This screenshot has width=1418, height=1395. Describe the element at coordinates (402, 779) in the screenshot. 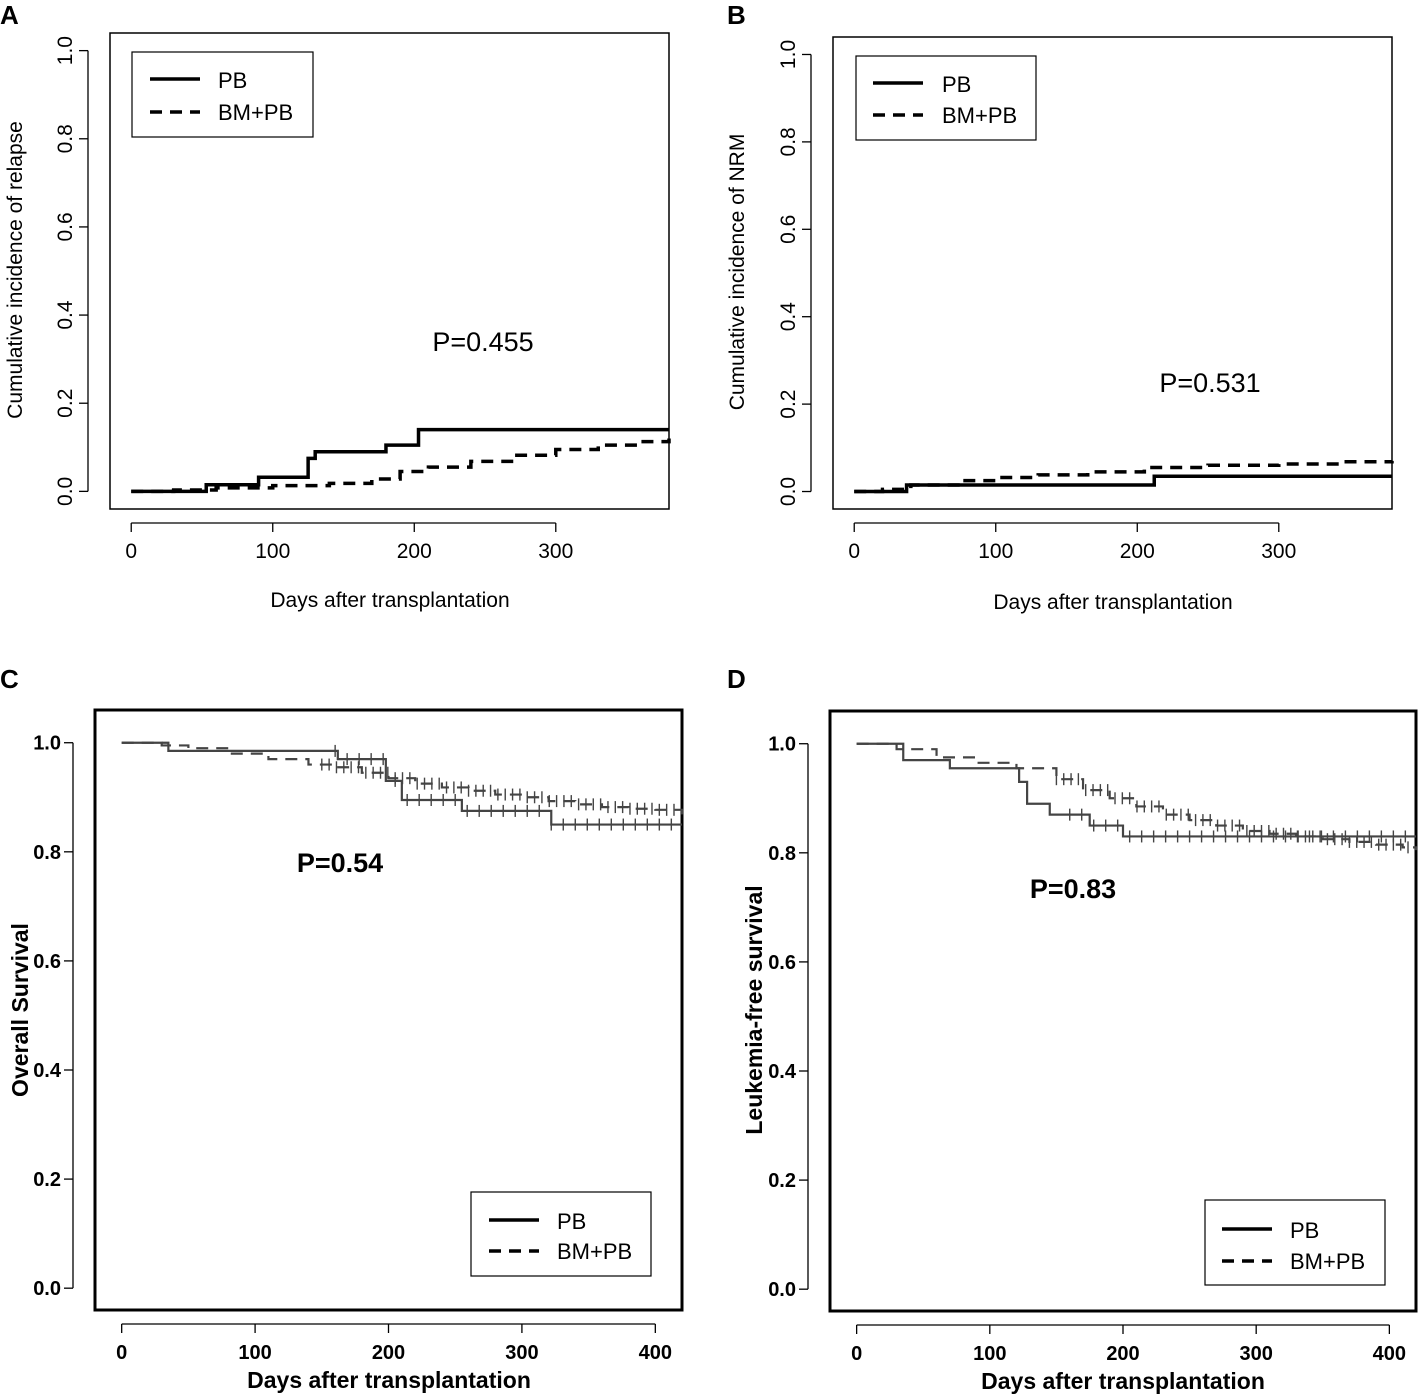

I see `series-line-bmpb-c` at that location.